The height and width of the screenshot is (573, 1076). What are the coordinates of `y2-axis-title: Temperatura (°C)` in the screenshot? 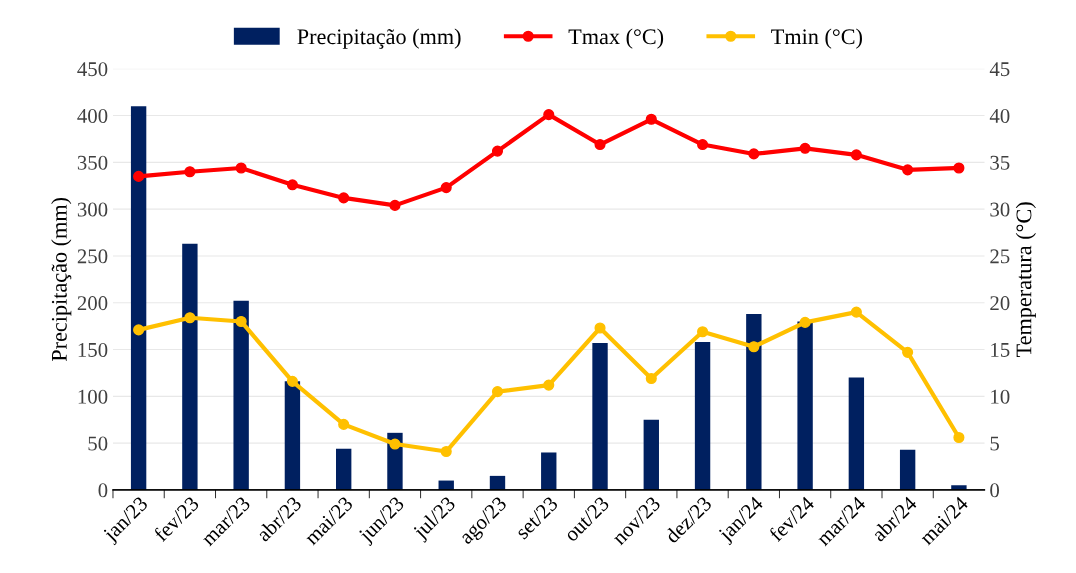 It's located at (1025, 279).